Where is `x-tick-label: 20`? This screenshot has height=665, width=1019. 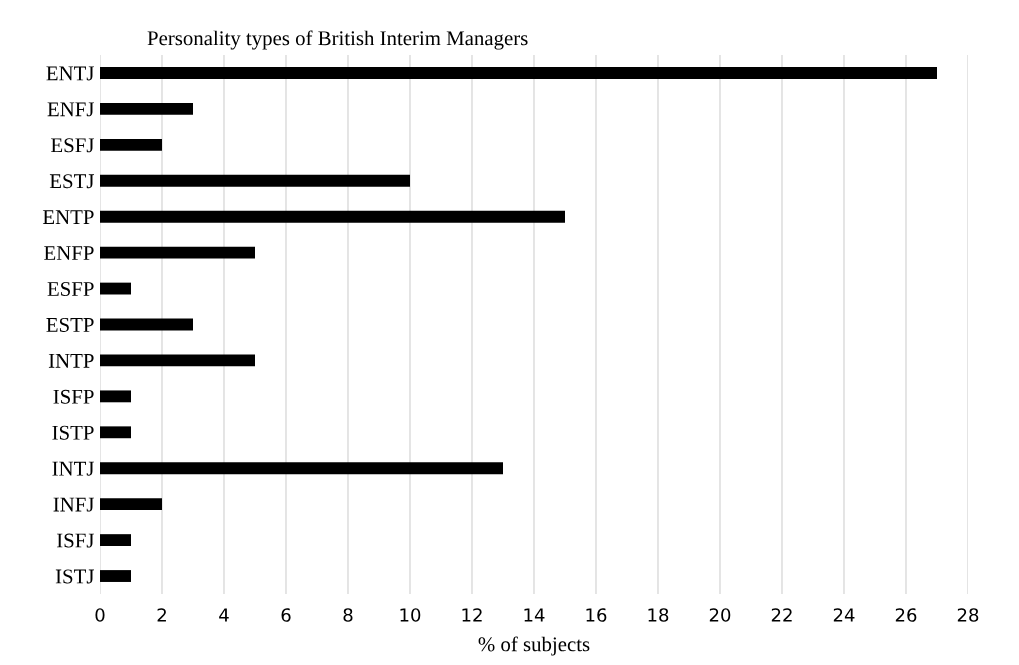
x-tick-label: 20 is located at coordinates (720, 615).